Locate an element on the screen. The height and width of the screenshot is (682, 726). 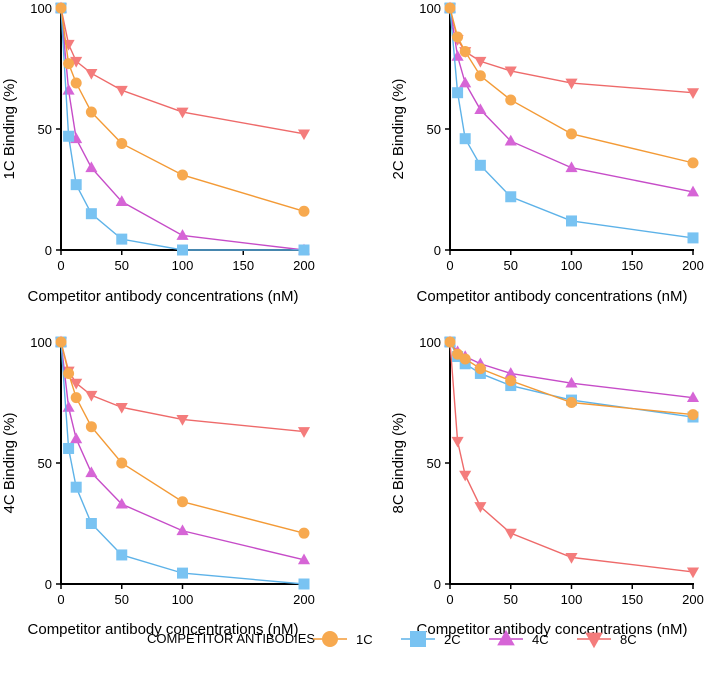
legend-title: COMPETITOR ANTIBODIES is located at coordinates (231, 638).